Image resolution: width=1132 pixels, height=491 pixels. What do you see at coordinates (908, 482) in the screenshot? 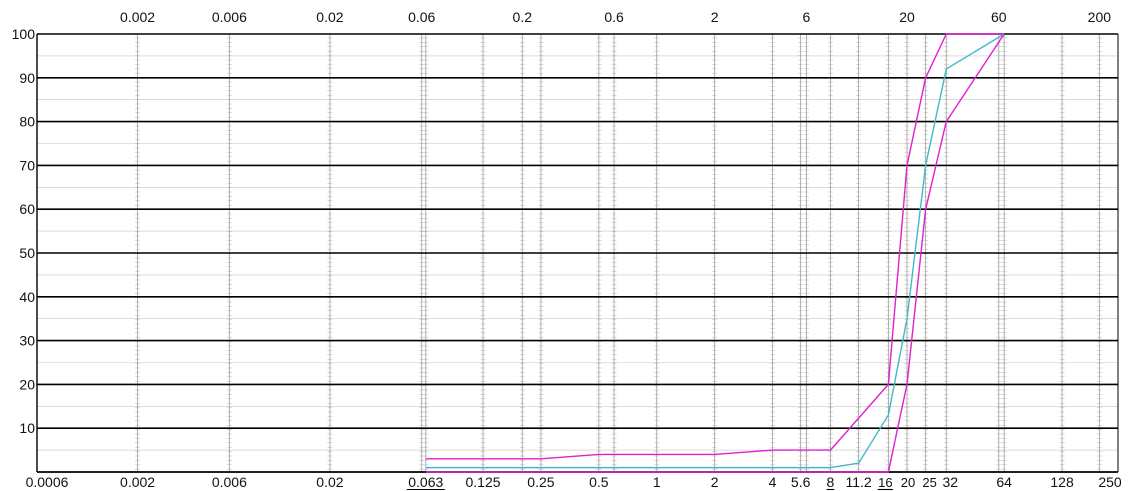
I see `bottom-tick-label: 20` at bounding box center [908, 482].